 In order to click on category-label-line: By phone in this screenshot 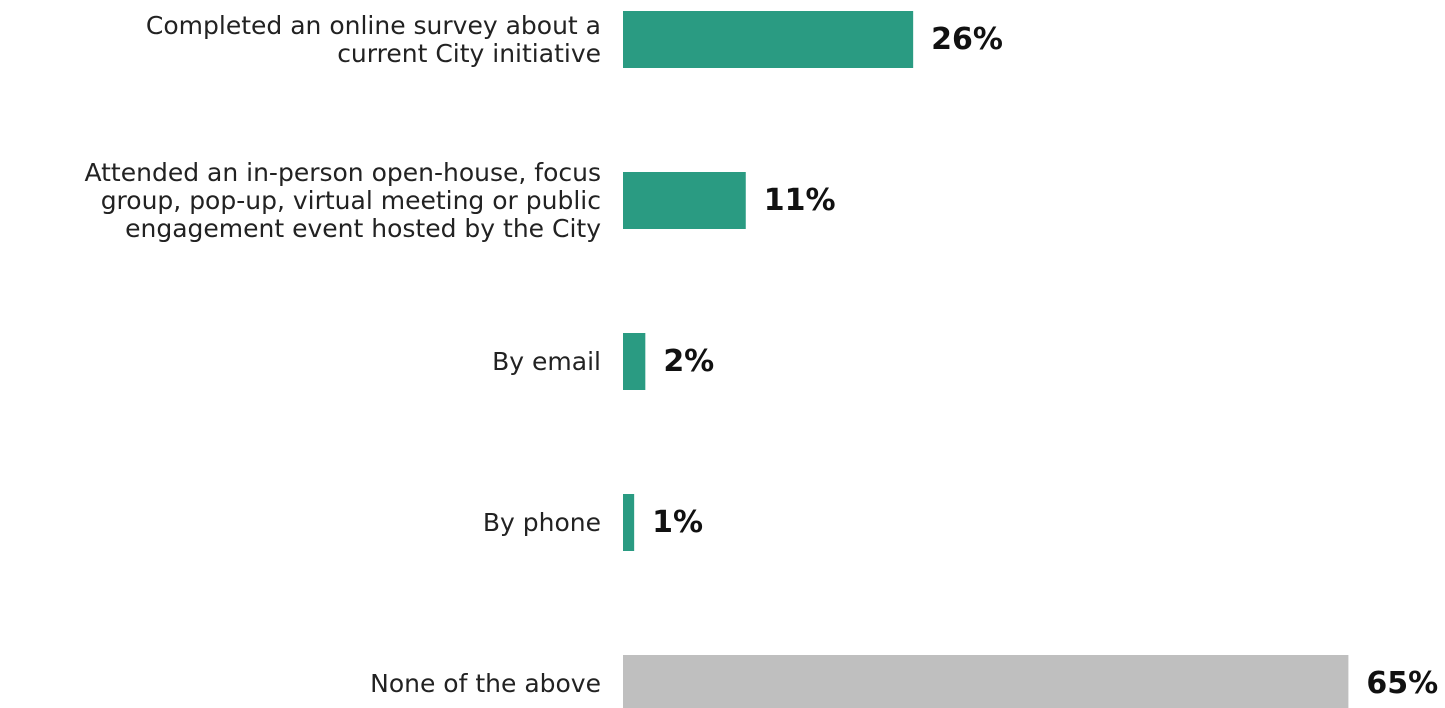, I will do `click(542, 522)`.